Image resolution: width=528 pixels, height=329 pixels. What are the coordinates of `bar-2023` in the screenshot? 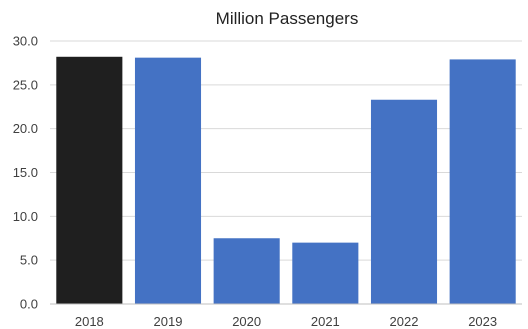 It's located at (482, 181).